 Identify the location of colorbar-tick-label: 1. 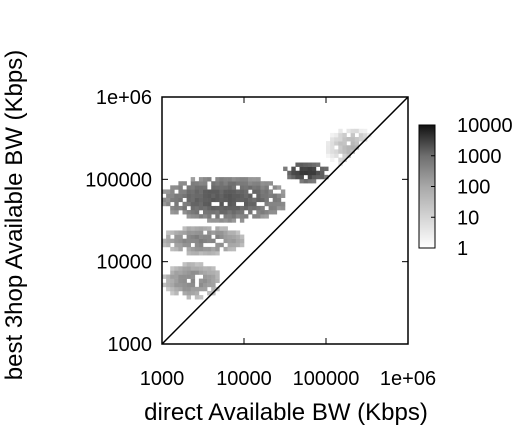
(462, 249).